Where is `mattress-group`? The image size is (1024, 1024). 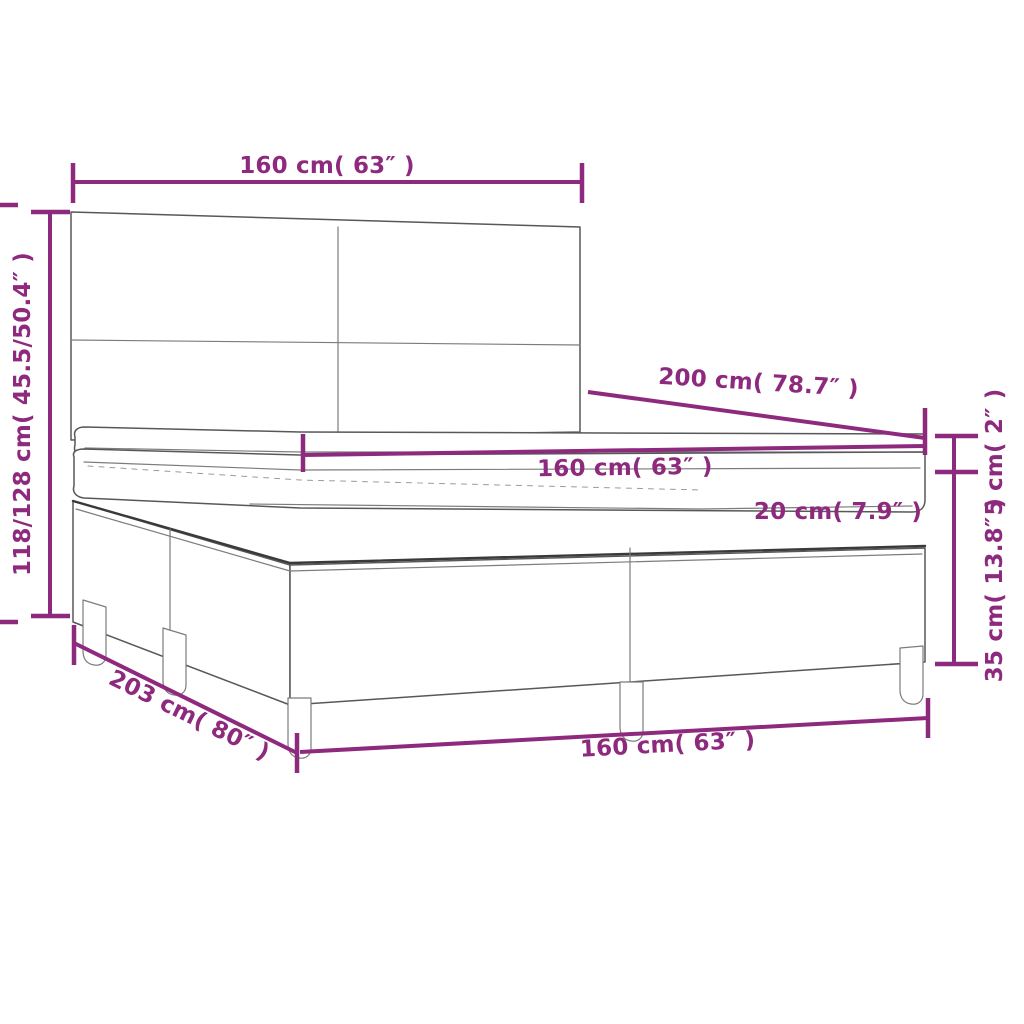 mattress-group is located at coordinates (499, 480).